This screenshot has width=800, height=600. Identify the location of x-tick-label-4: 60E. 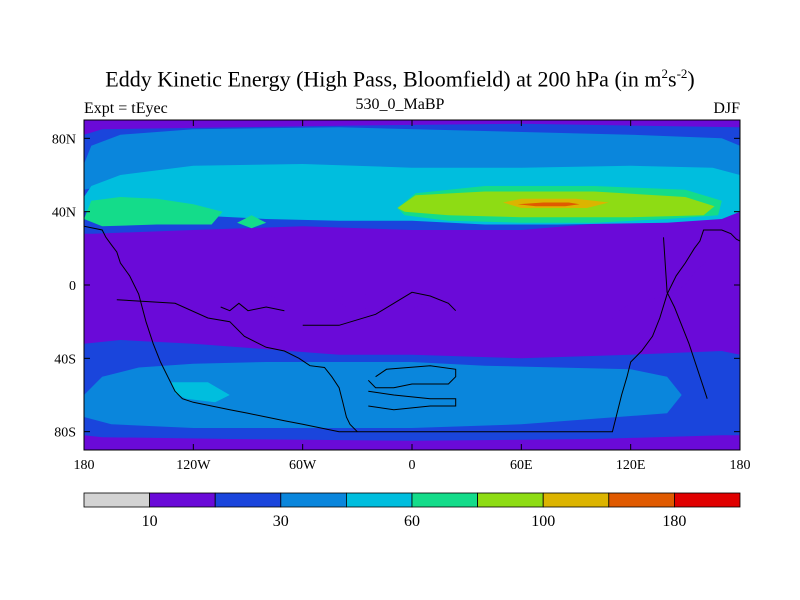
(521, 465).